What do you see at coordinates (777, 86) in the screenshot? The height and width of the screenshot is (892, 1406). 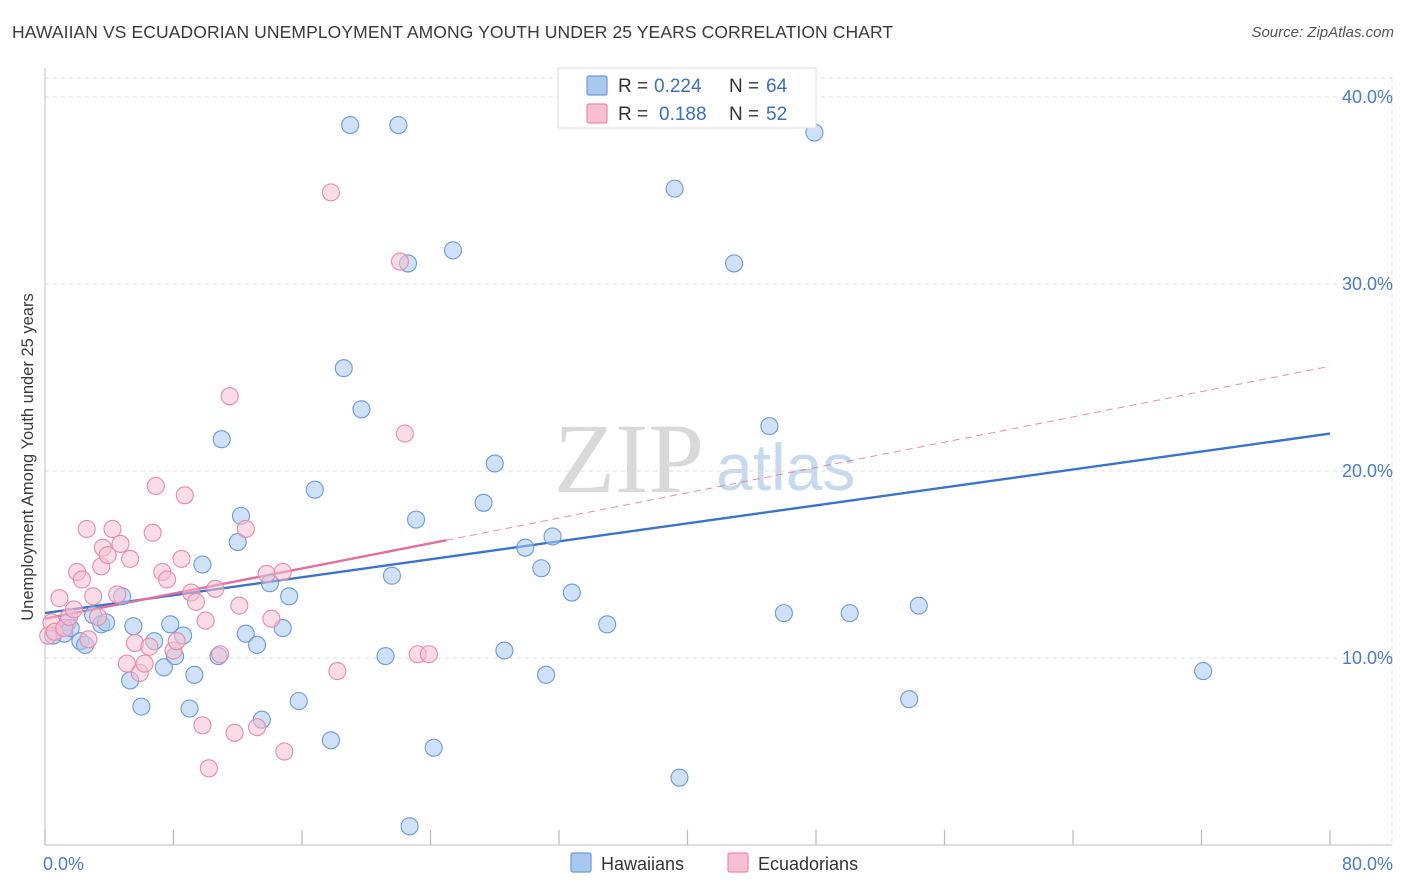 I see `legend-n-value: 64` at bounding box center [777, 86].